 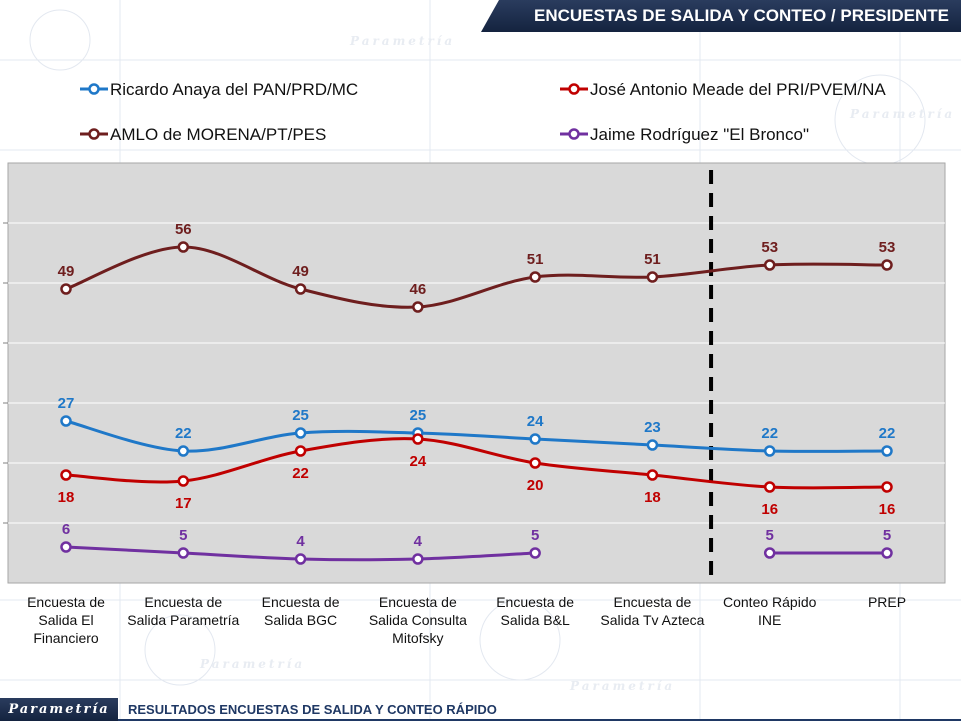 I want to click on data-label-1-0: 18, so click(x=66, y=497).